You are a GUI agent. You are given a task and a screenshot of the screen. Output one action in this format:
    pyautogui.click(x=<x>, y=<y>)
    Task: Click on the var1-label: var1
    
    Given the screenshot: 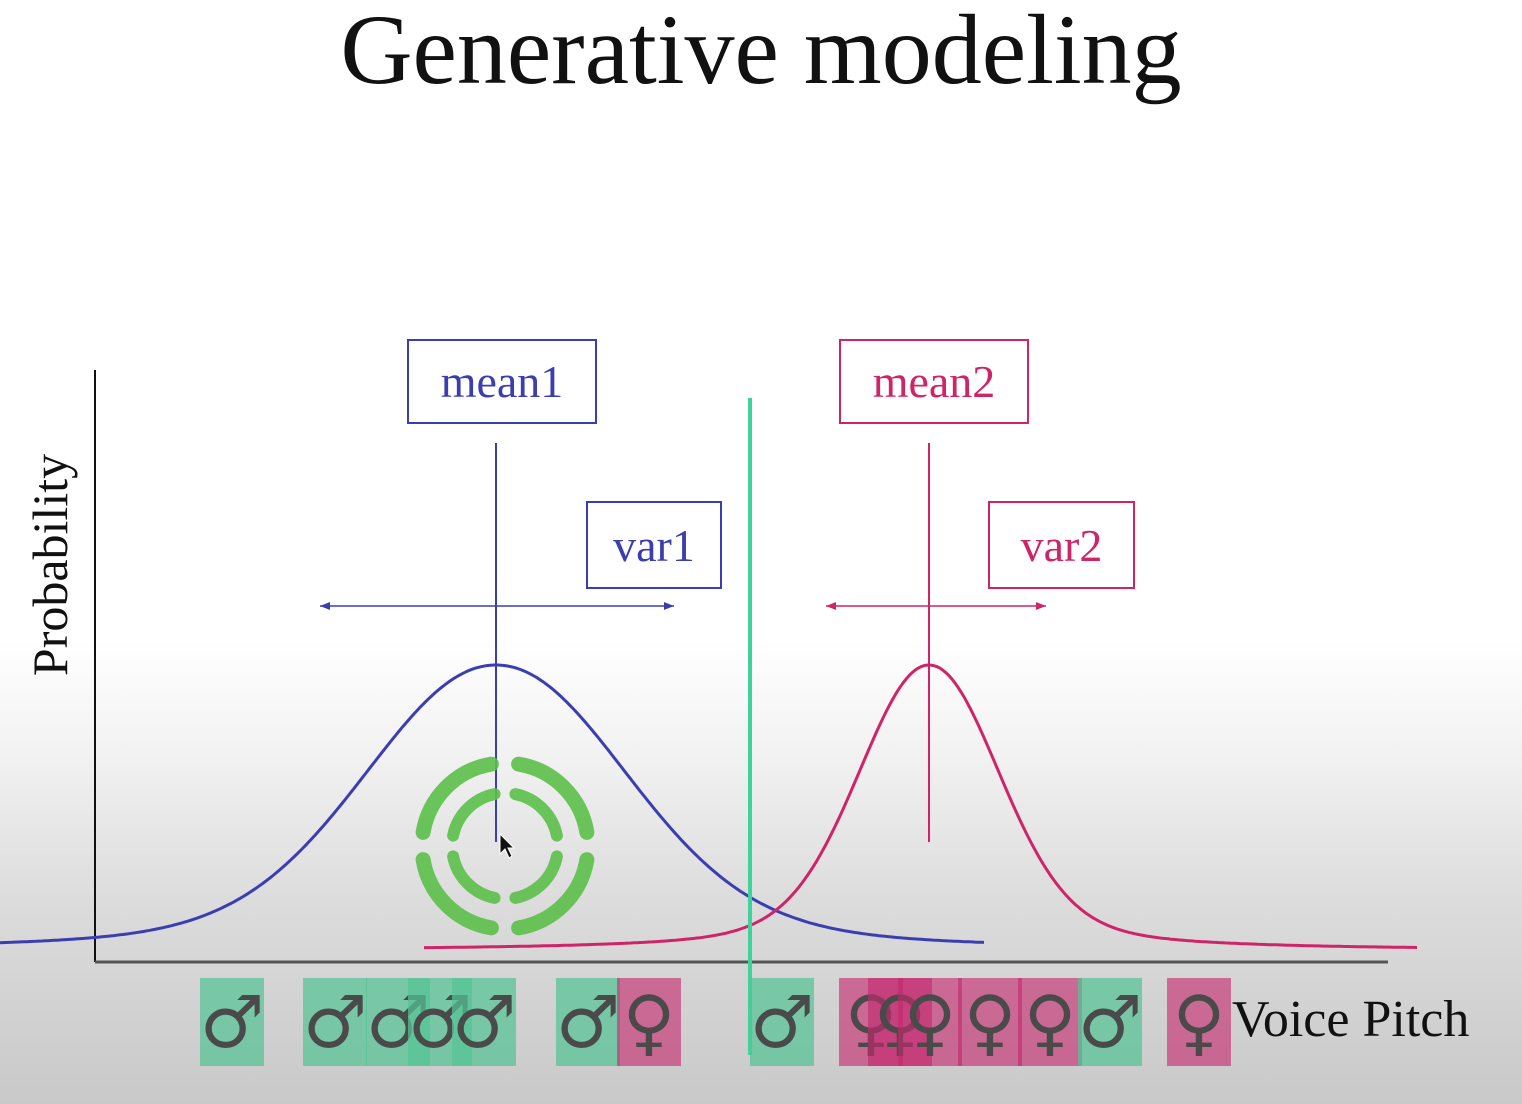 What is the action you would take?
    pyautogui.click(x=654, y=545)
    